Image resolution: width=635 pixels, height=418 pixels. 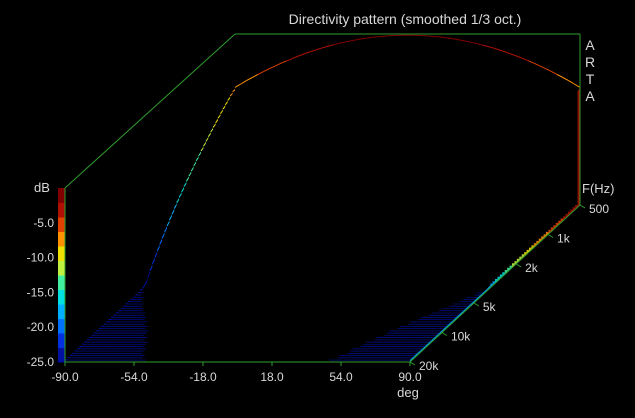 I want to click on z-tick-label: 10k, so click(x=461, y=336).